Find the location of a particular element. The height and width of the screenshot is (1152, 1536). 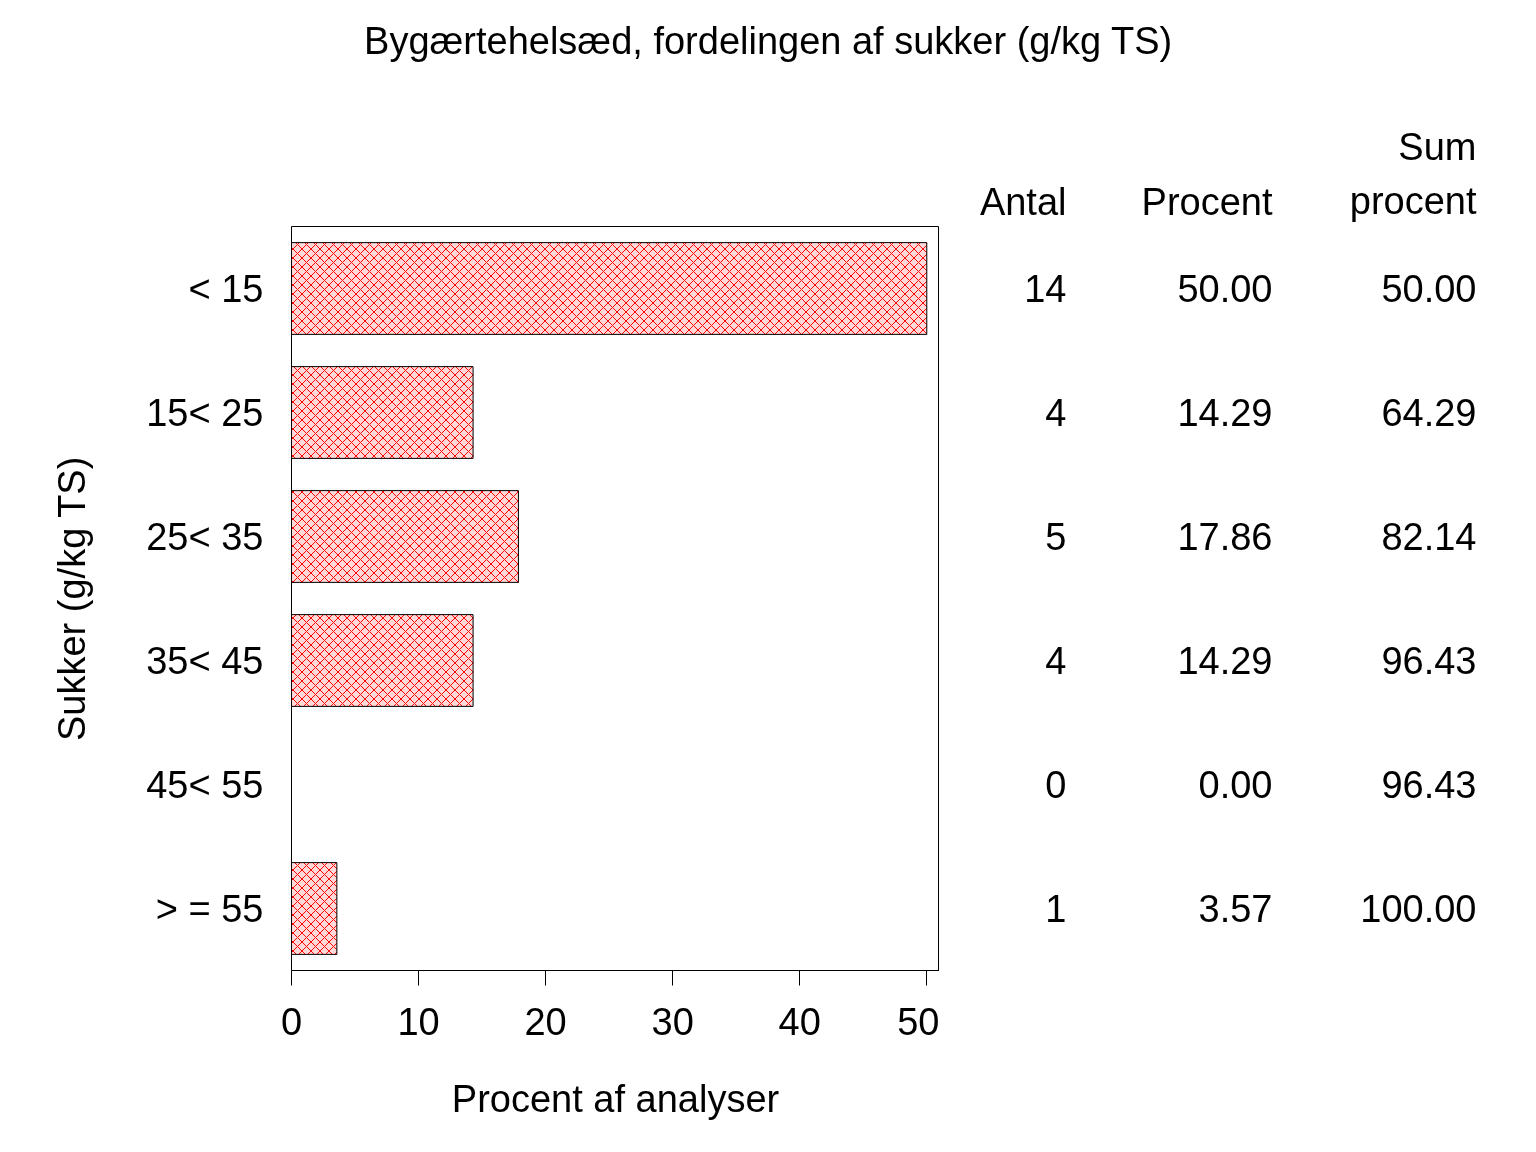

text: Procent is located at coordinates (1207, 201).